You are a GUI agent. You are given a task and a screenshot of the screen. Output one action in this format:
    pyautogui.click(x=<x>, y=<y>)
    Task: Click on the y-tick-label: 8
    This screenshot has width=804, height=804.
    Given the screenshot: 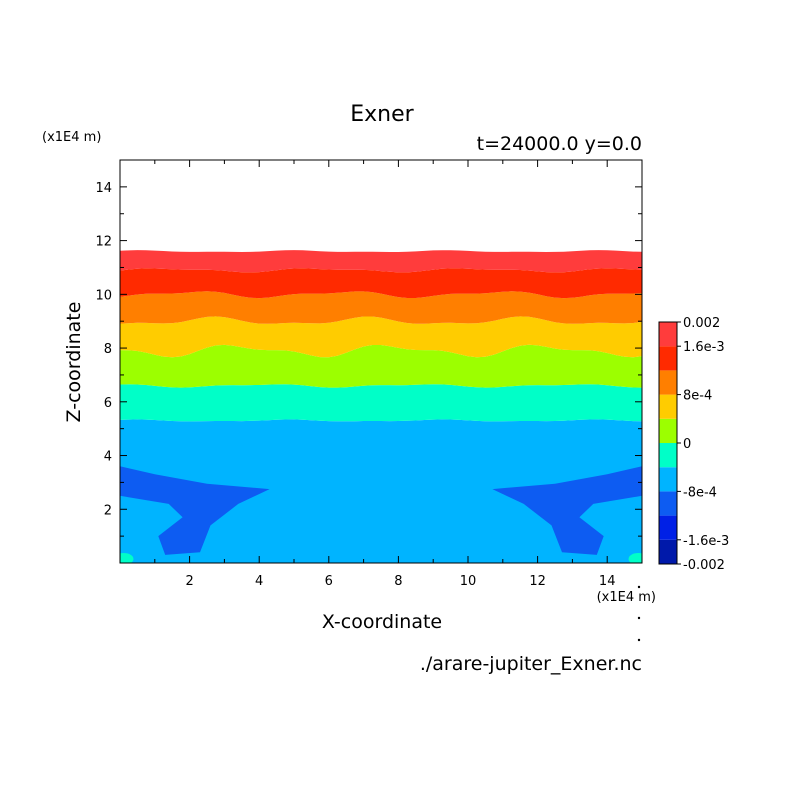 What is the action you would take?
    pyautogui.click(x=108, y=349)
    